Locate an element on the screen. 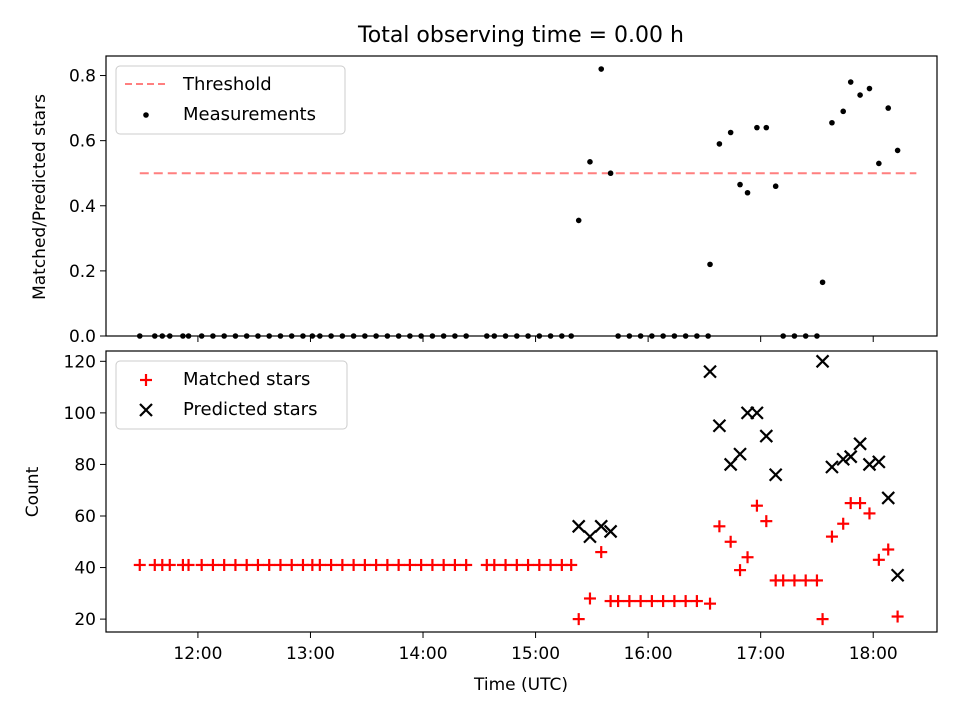 The height and width of the screenshot is (720, 960). x-tick-label: 18:00 is located at coordinates (873, 654).